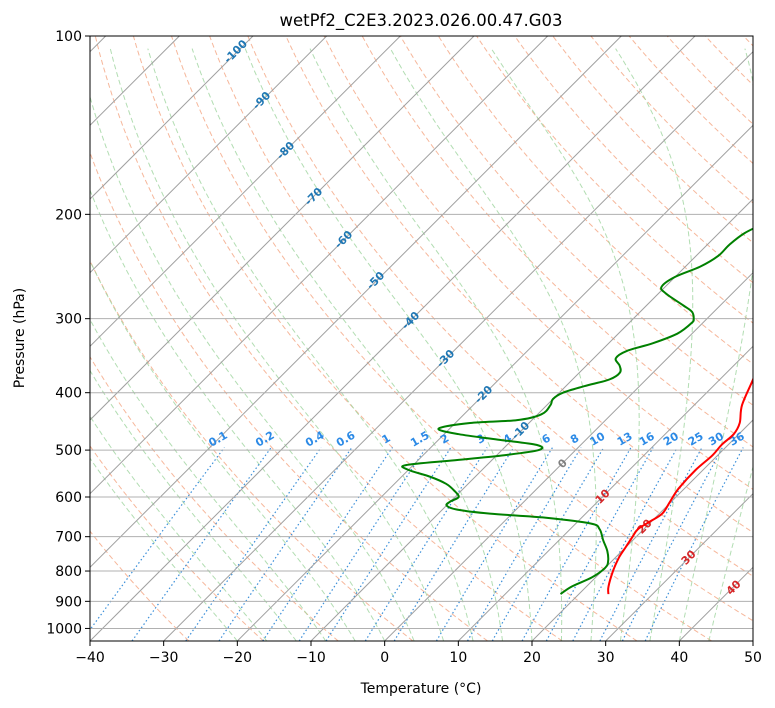 The width and height of the screenshot is (775, 708). I want to click on mixing-ratio-label: 30, so click(716, 438).